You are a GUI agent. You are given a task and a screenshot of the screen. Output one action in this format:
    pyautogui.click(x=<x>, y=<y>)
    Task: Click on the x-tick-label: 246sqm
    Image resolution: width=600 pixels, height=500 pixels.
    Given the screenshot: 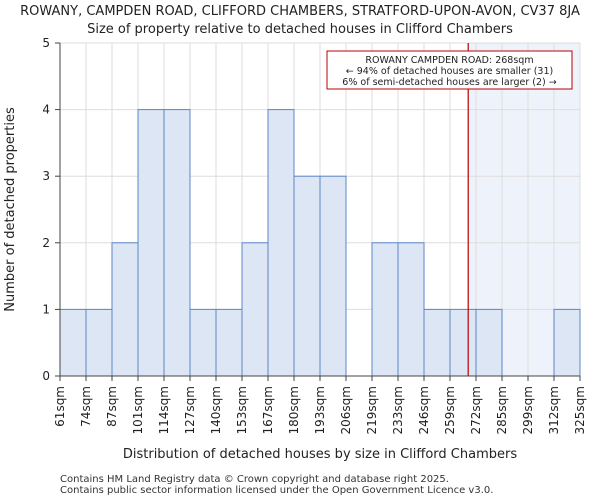 What is the action you would take?
    pyautogui.click(x=424, y=410)
    